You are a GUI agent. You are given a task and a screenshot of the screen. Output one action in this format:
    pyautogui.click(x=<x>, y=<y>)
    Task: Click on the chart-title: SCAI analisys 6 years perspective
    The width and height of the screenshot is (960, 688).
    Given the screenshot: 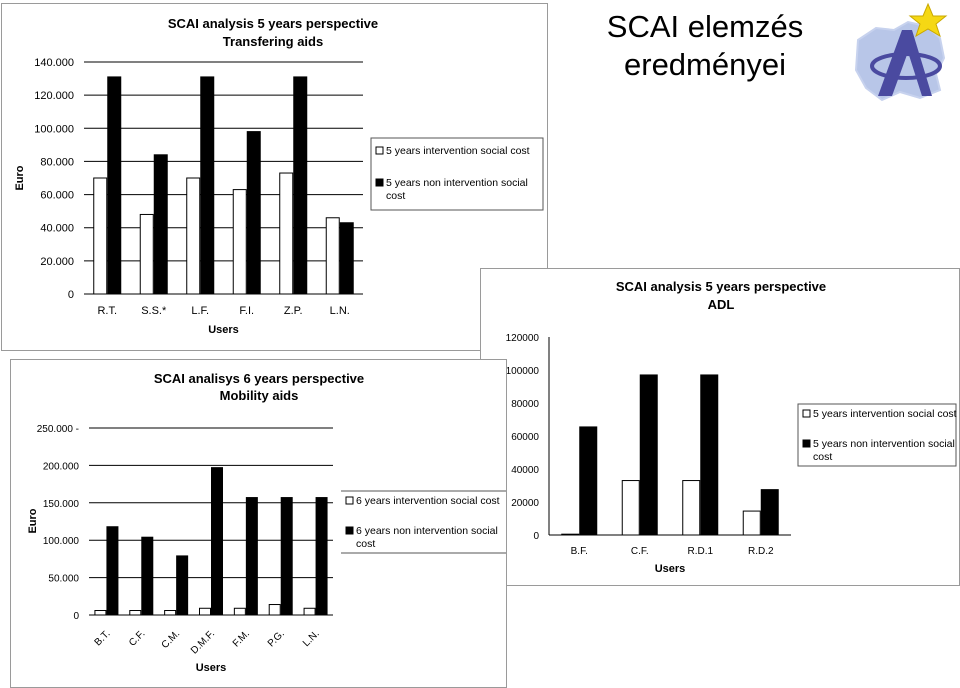 What is the action you would take?
    pyautogui.click(x=259, y=378)
    